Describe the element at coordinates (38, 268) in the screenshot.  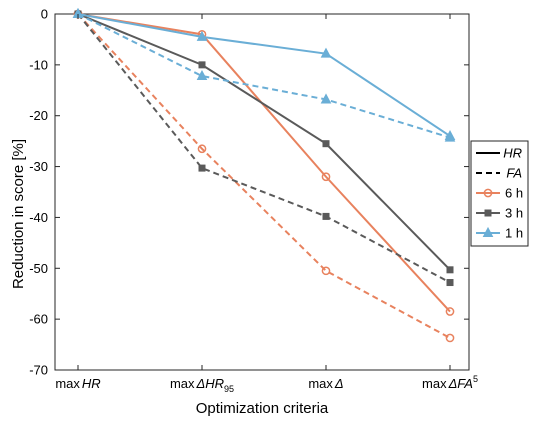
I see `y-tick-label: -50` at that location.